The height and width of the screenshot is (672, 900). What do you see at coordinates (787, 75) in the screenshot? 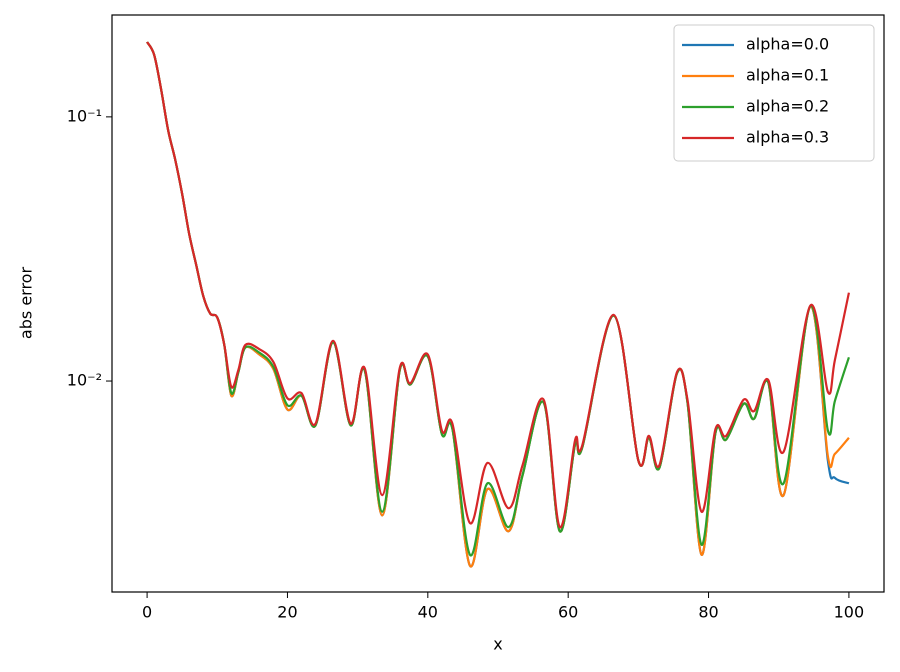
I see `legend-label: alpha=0.1` at bounding box center [787, 75].